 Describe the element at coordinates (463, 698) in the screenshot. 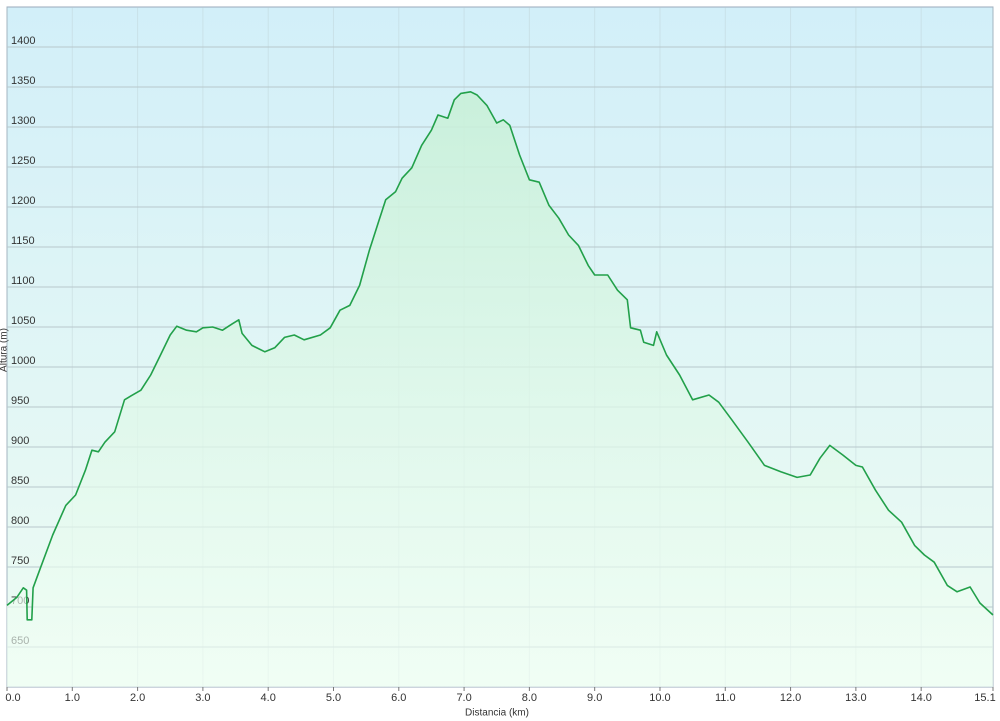

I see `x-tick-label: 7.0` at that location.